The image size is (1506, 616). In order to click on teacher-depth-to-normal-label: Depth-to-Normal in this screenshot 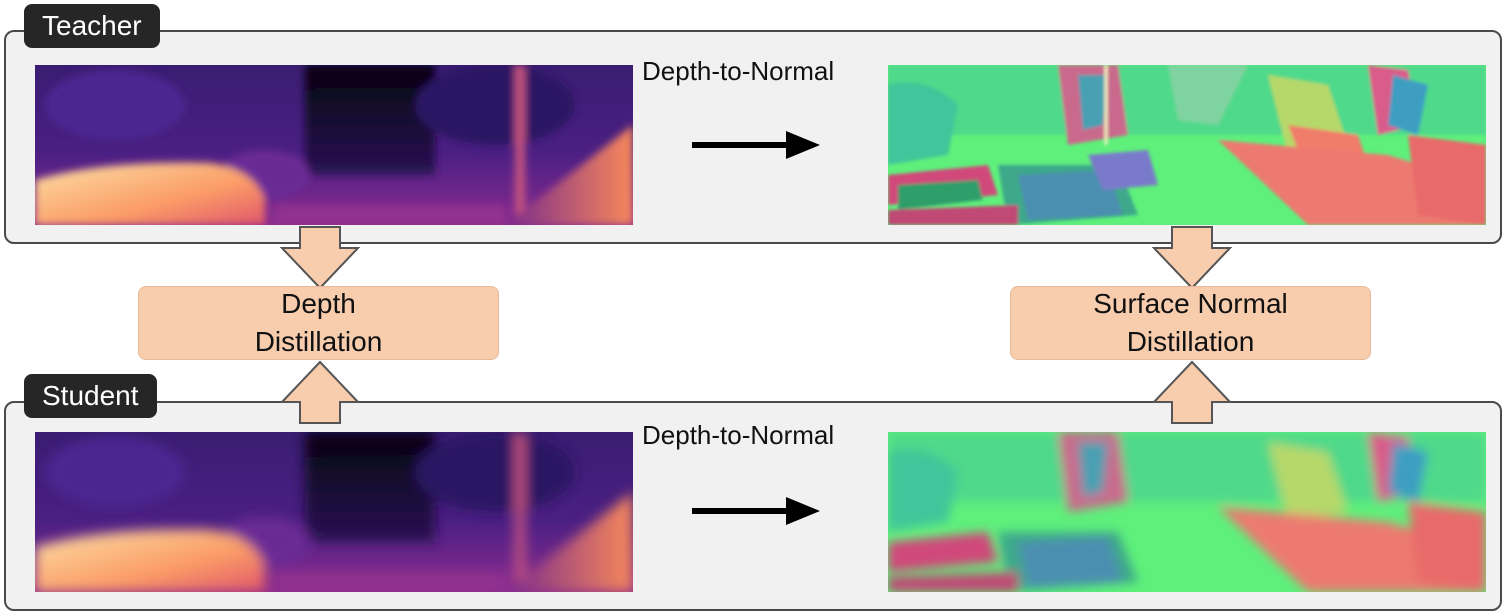, I will do `click(738, 71)`.